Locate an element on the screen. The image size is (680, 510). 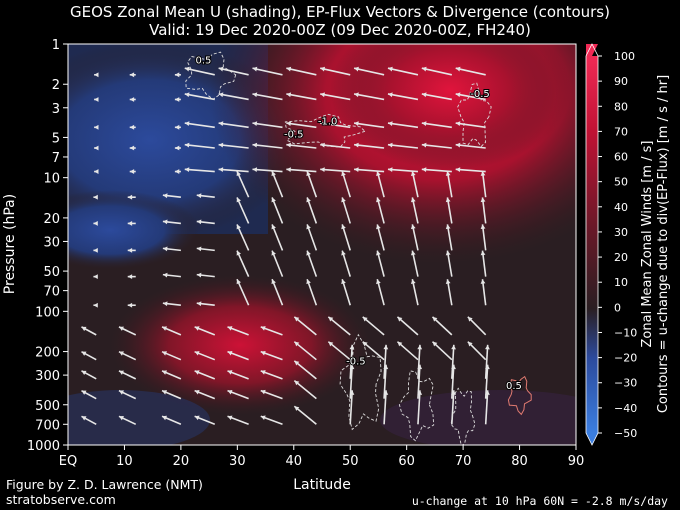
y-tick-label: 200 is located at coordinates (47, 353).